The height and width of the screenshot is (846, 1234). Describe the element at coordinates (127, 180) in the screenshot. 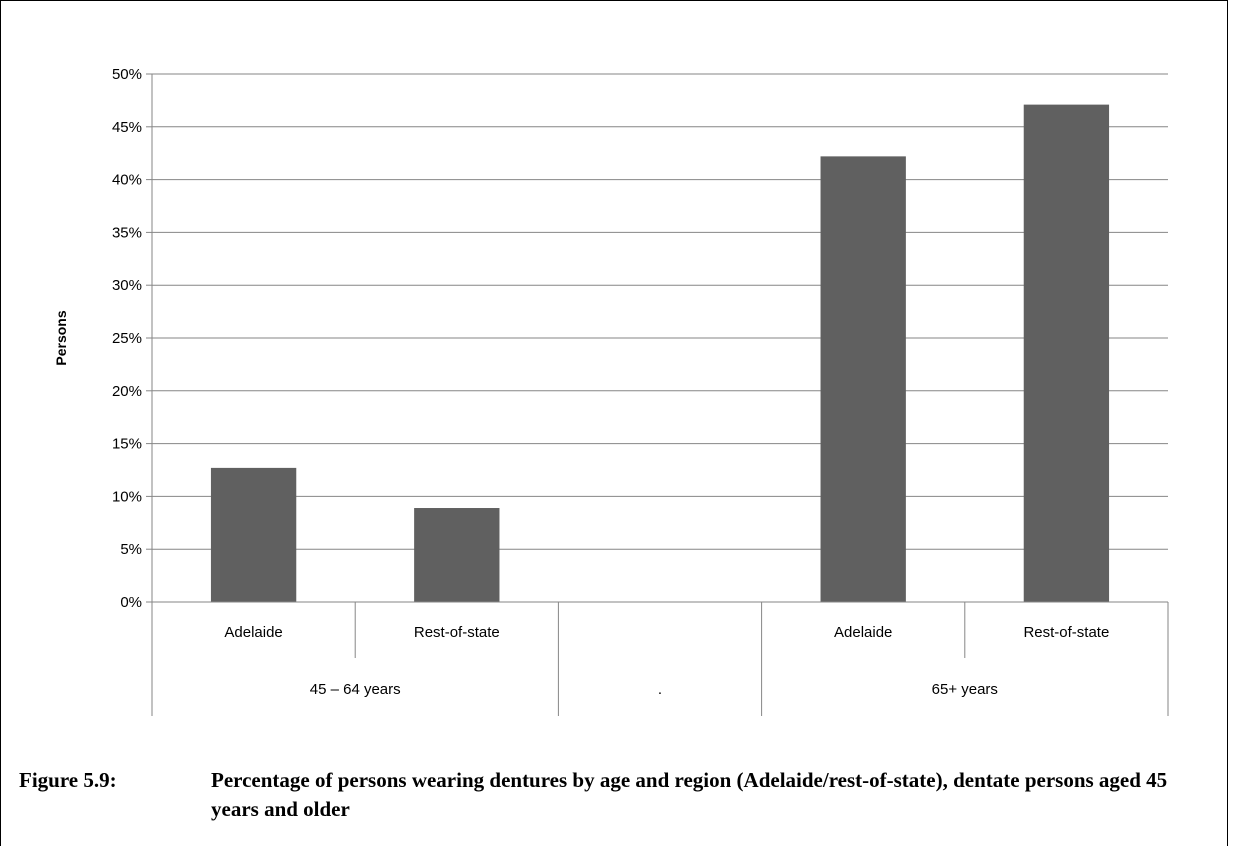

I see `y-tick-label: 40%` at that location.